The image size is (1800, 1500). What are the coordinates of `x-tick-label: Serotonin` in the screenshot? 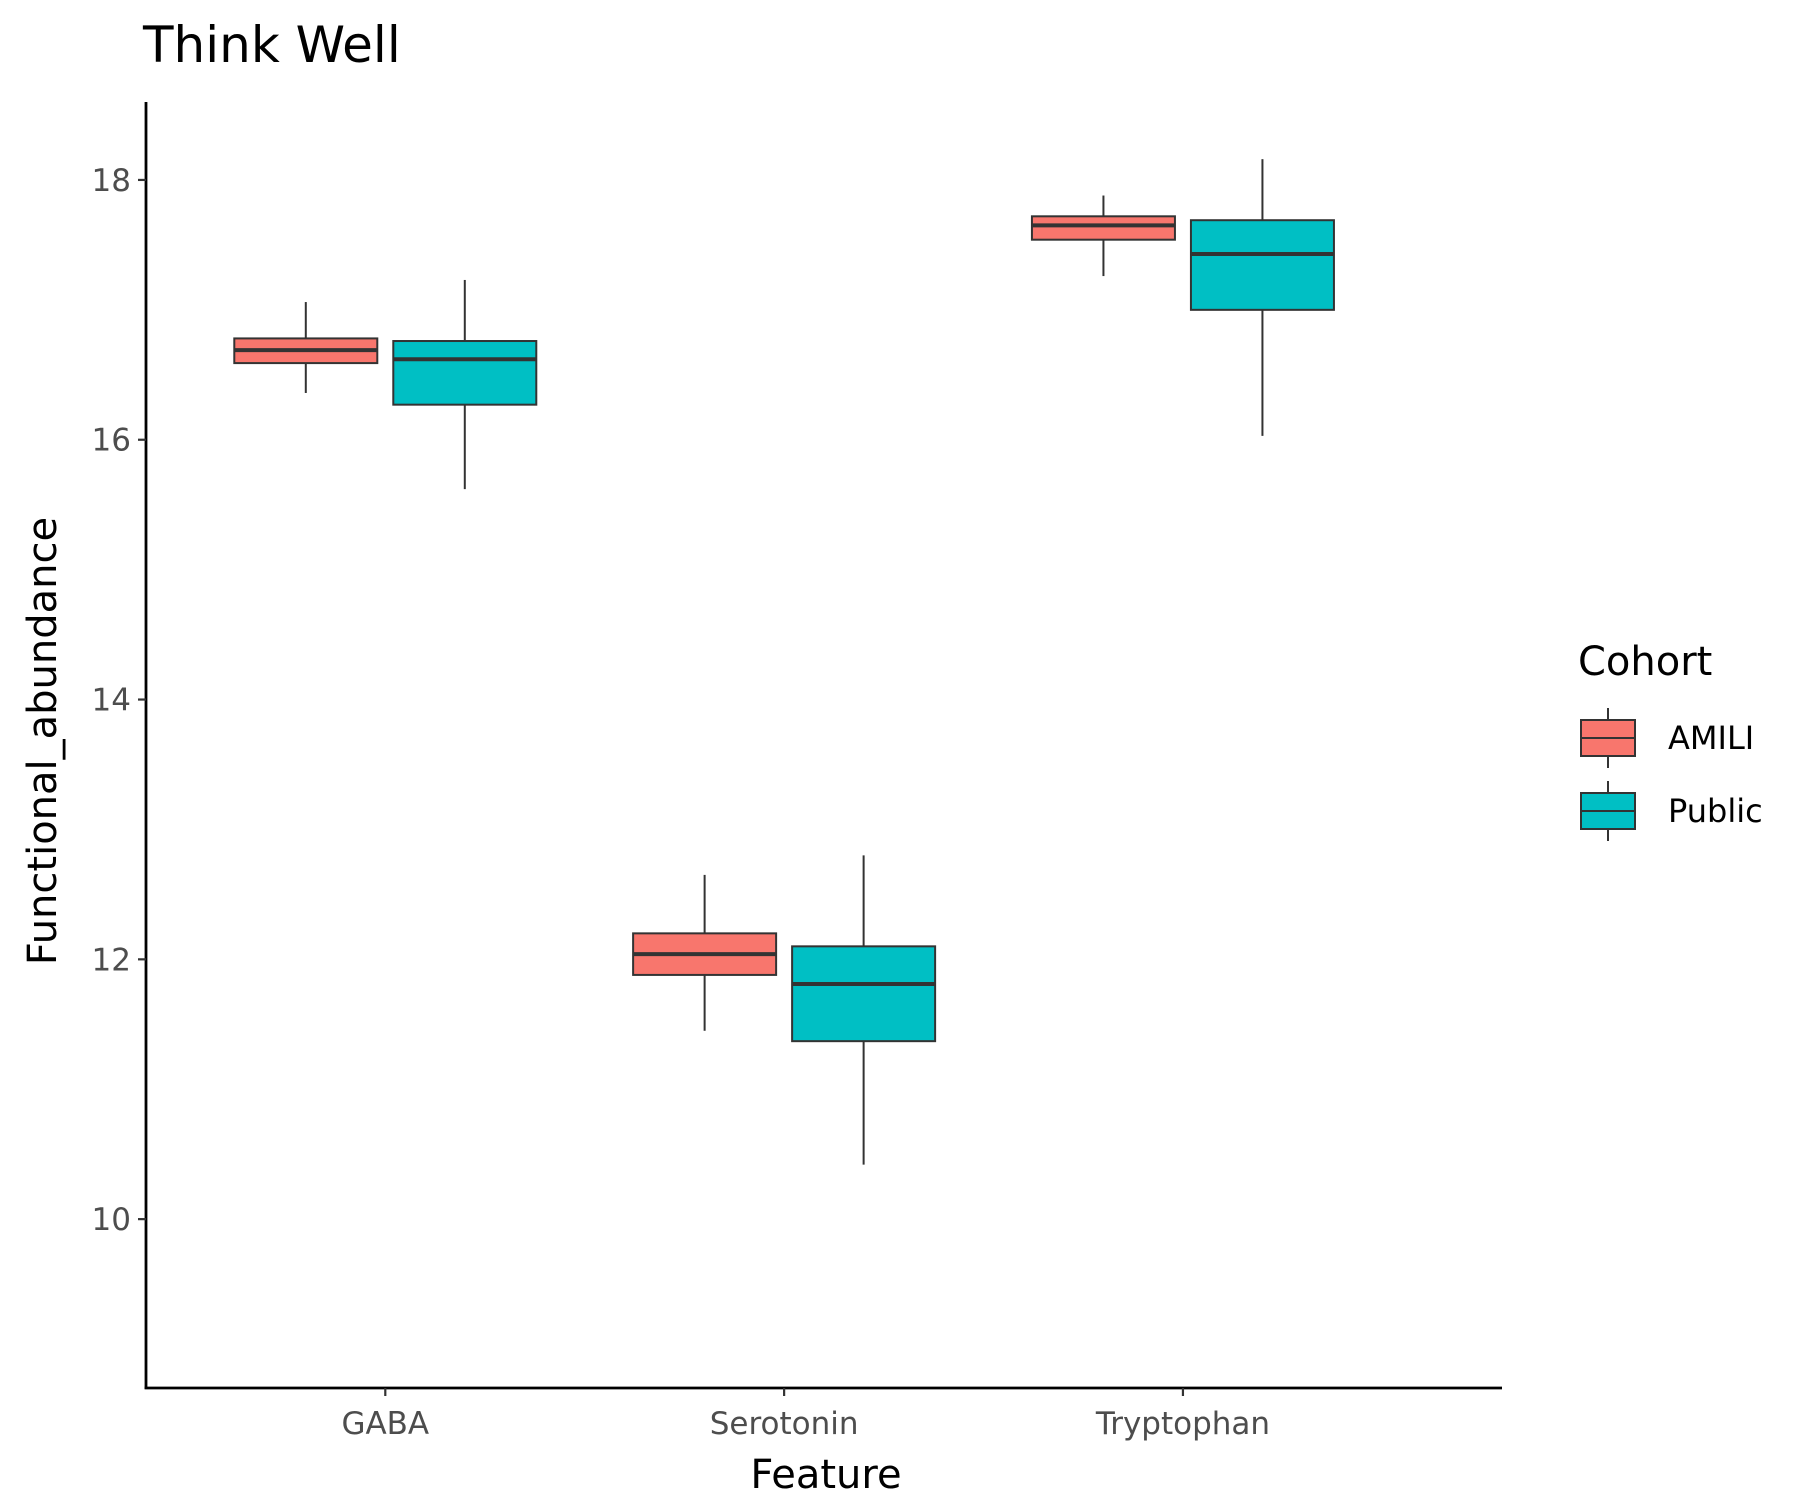 It's located at (784, 1424).